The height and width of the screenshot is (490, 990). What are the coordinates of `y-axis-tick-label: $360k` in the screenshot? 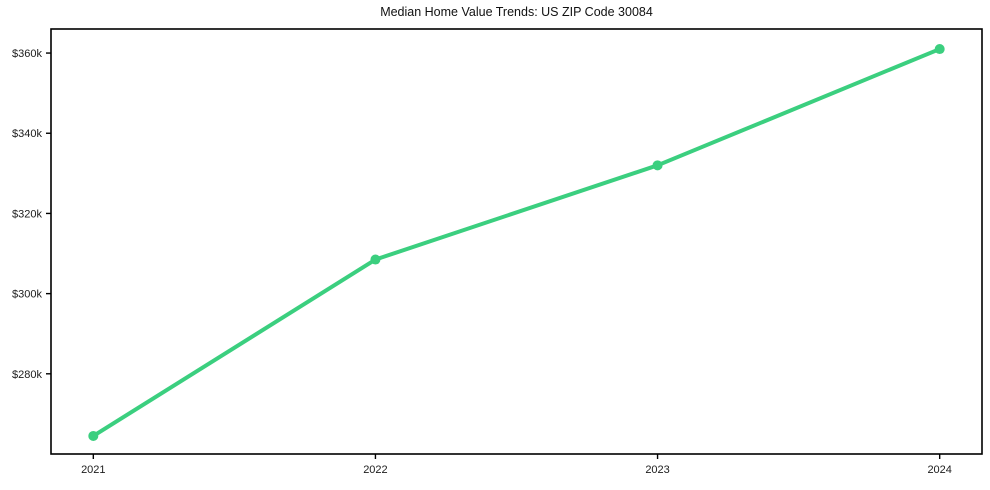 It's located at (27, 54).